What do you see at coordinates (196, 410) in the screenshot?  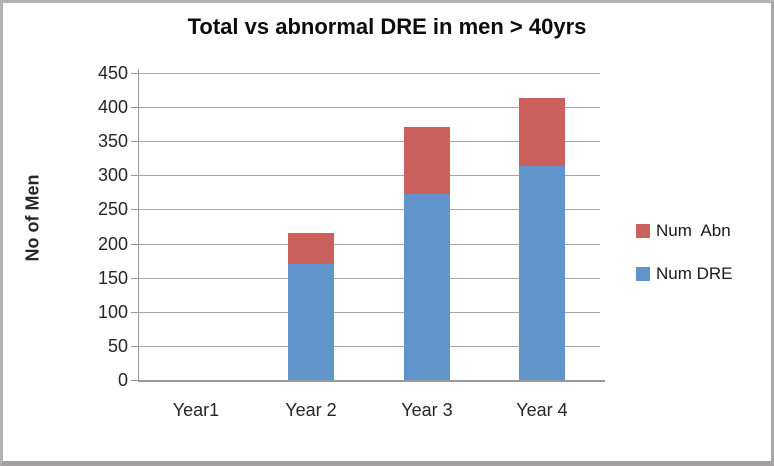 I see `x-tick-label-1: Year1` at bounding box center [196, 410].